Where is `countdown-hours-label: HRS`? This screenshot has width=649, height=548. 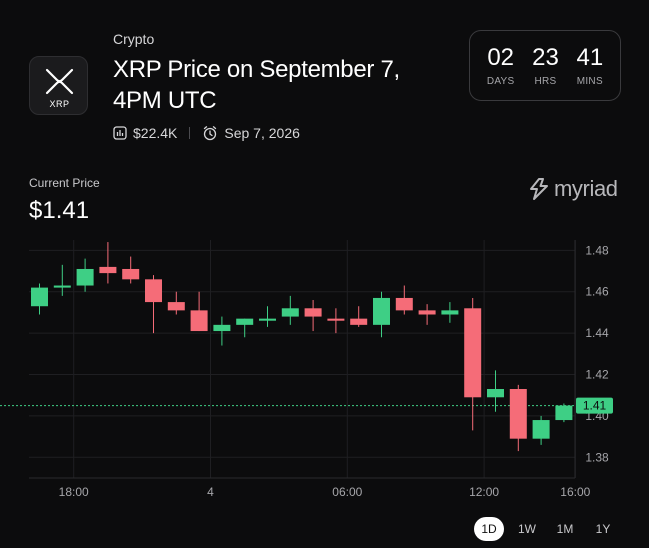 countdown-hours-label: HRS is located at coordinates (545, 81).